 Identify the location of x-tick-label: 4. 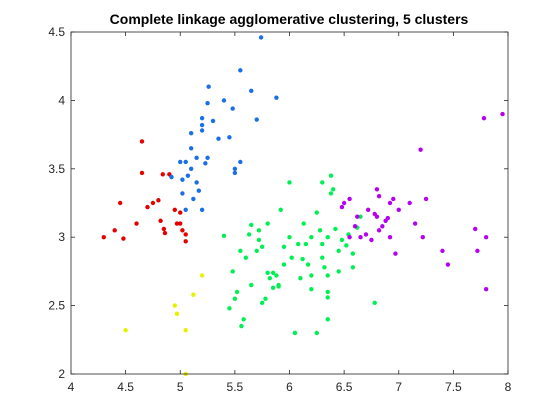
(71, 387).